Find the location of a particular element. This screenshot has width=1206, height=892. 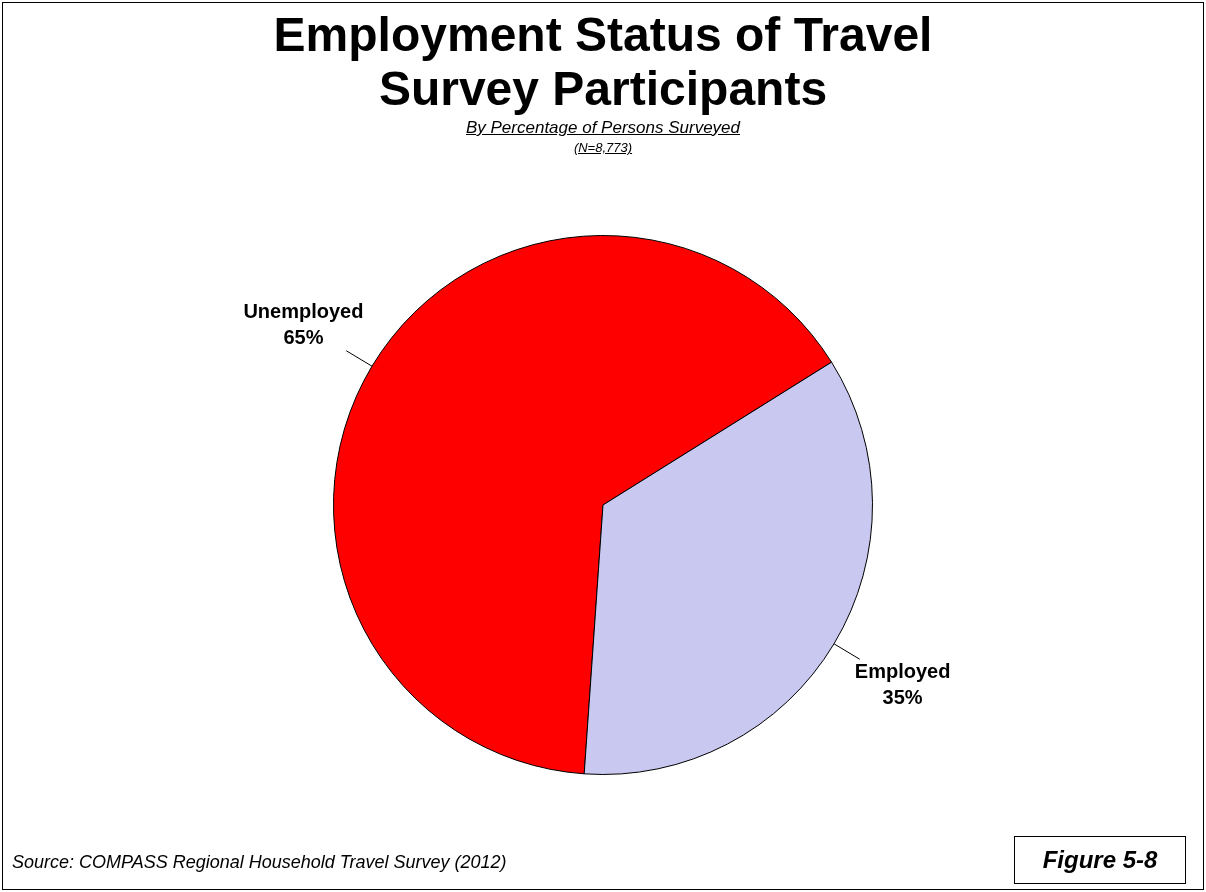

chart-subtitle: By Percentage of Persons Surveyed is located at coordinates (603, 128).